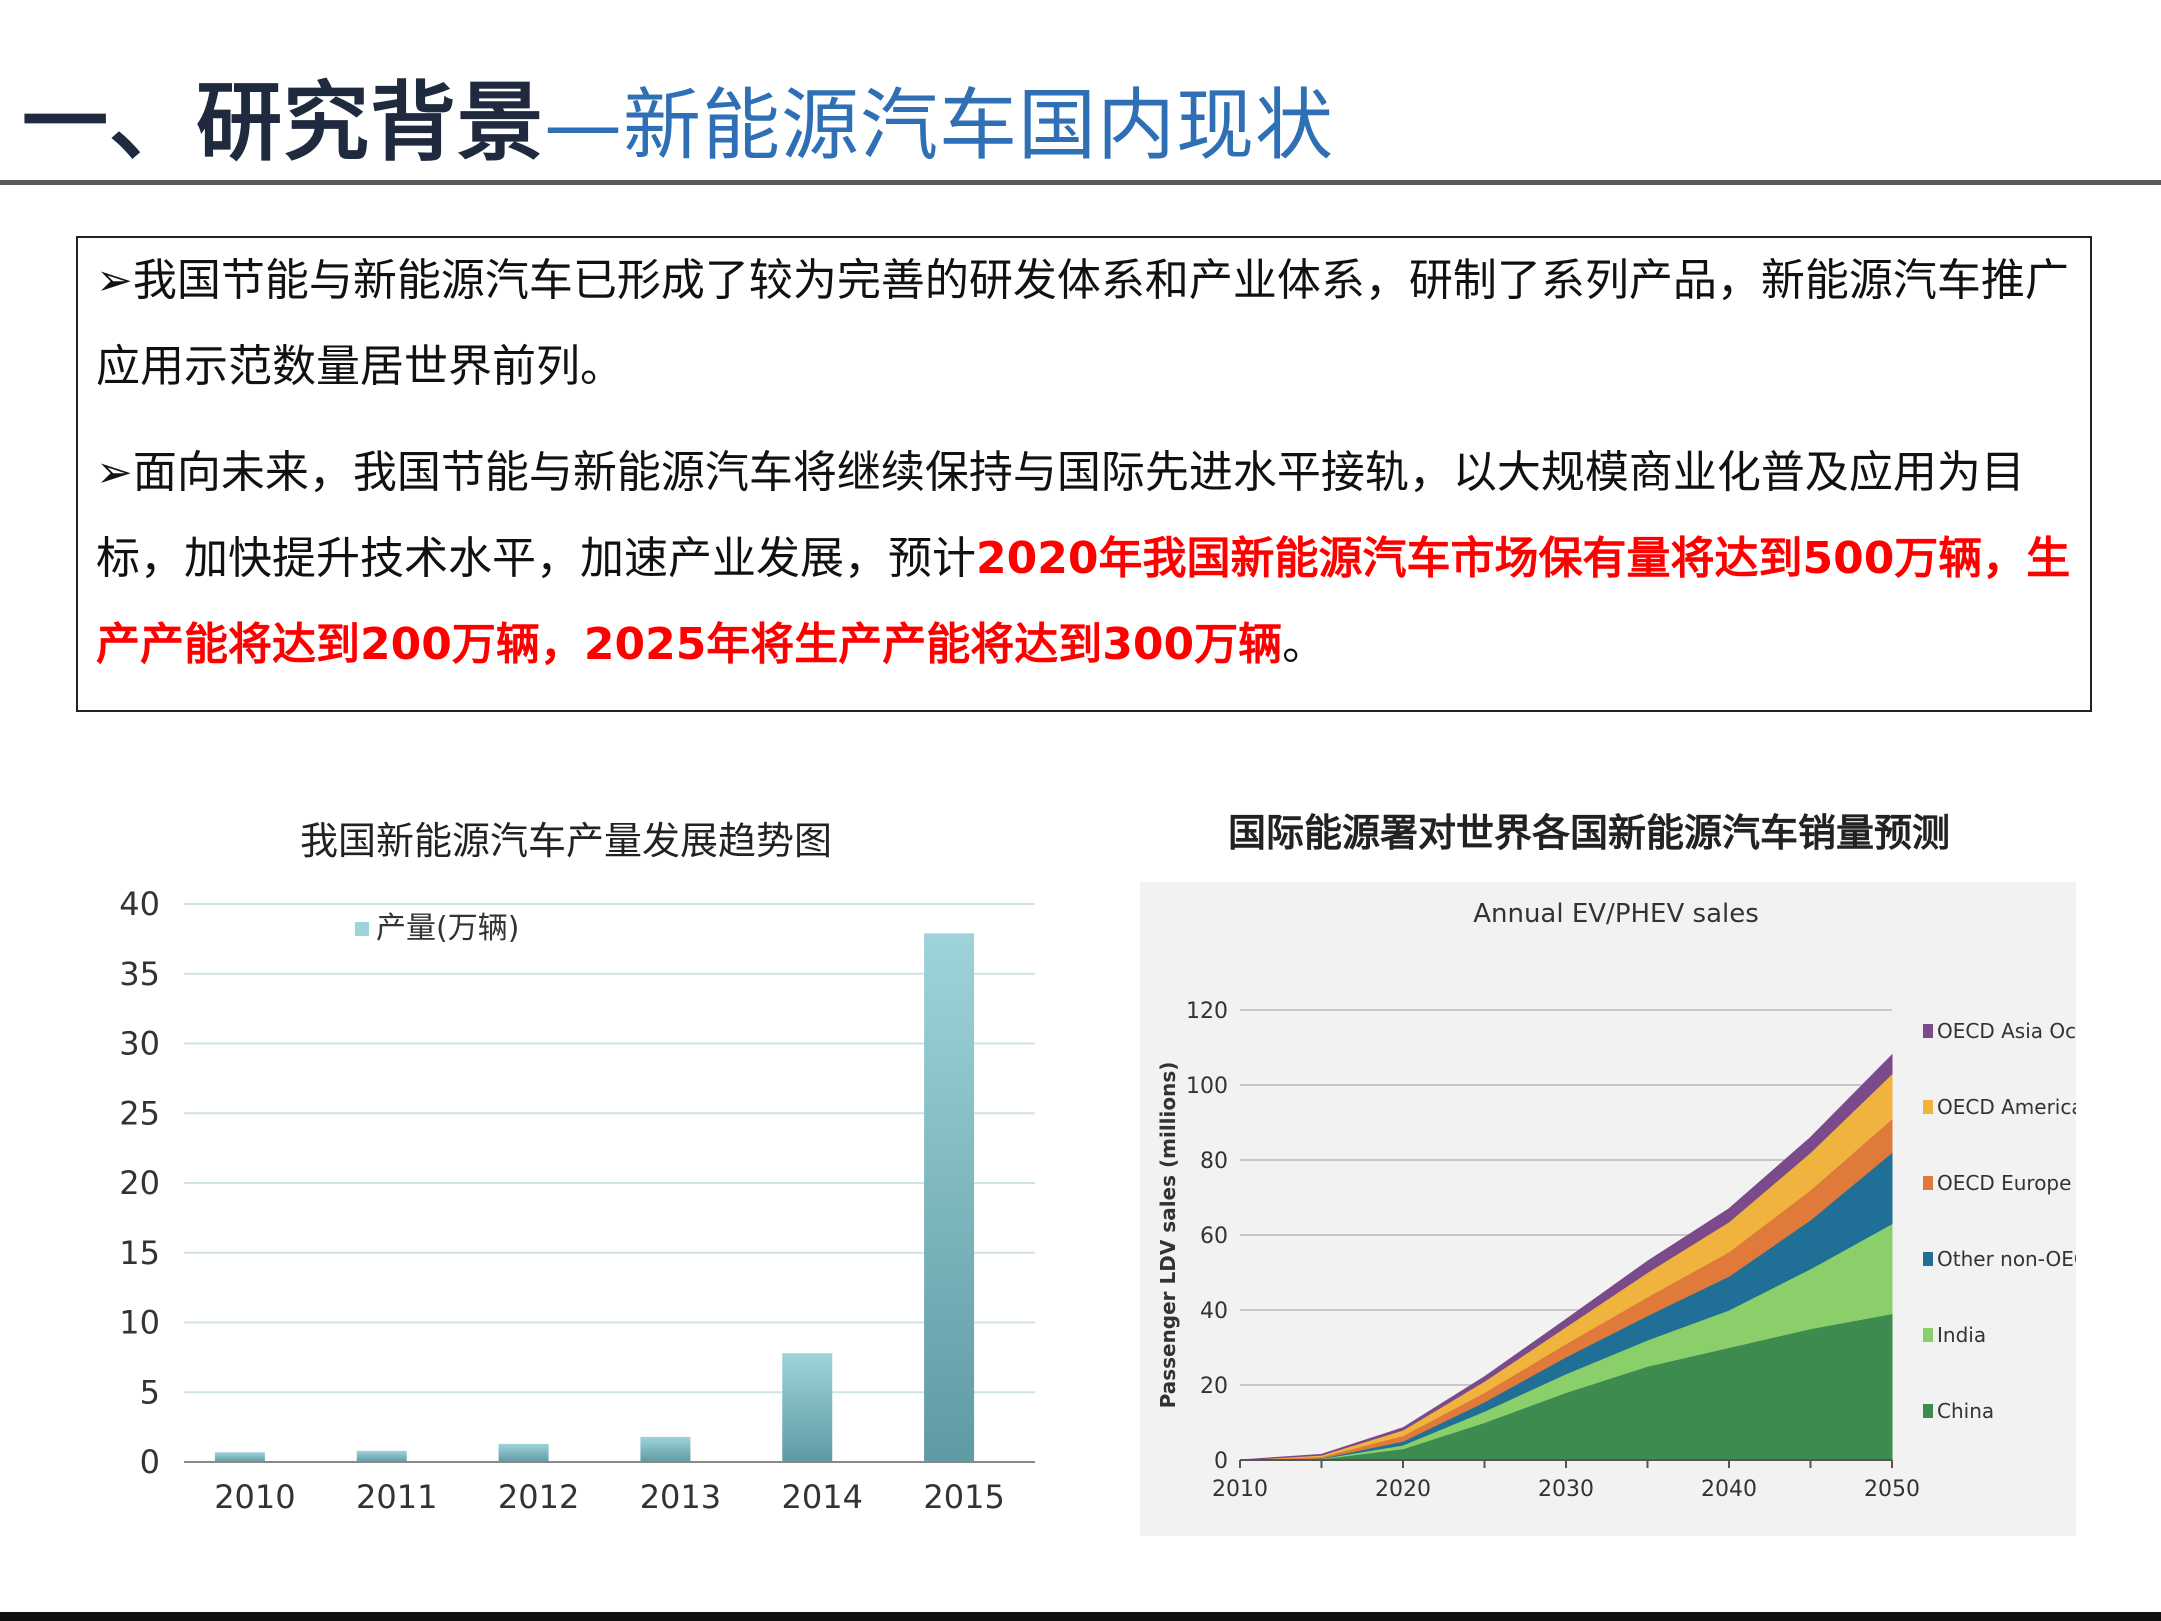 Image resolution: width=2161 pixels, height=1621 pixels. What do you see at coordinates (396, 1497) in the screenshot?
I see `x-tick-label: 2011` at bounding box center [396, 1497].